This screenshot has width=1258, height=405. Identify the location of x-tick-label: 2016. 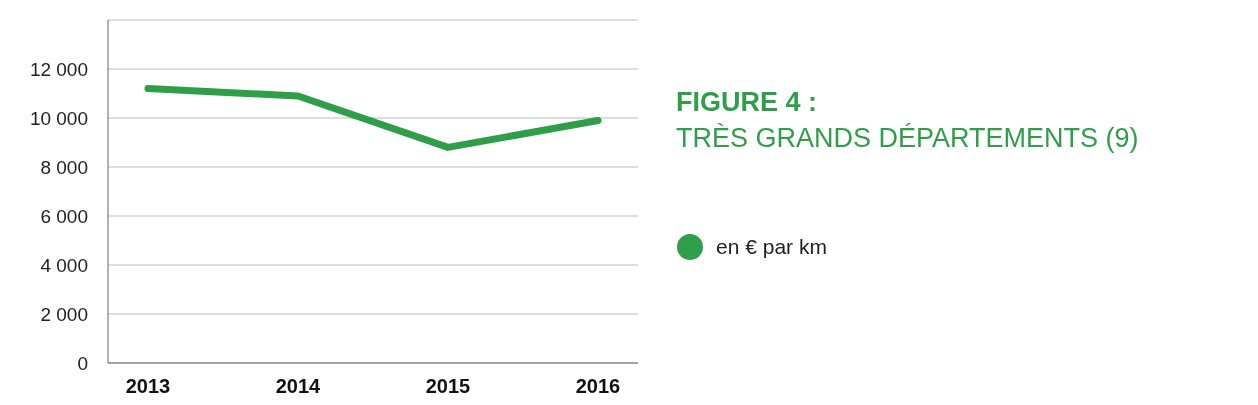
(598, 386).